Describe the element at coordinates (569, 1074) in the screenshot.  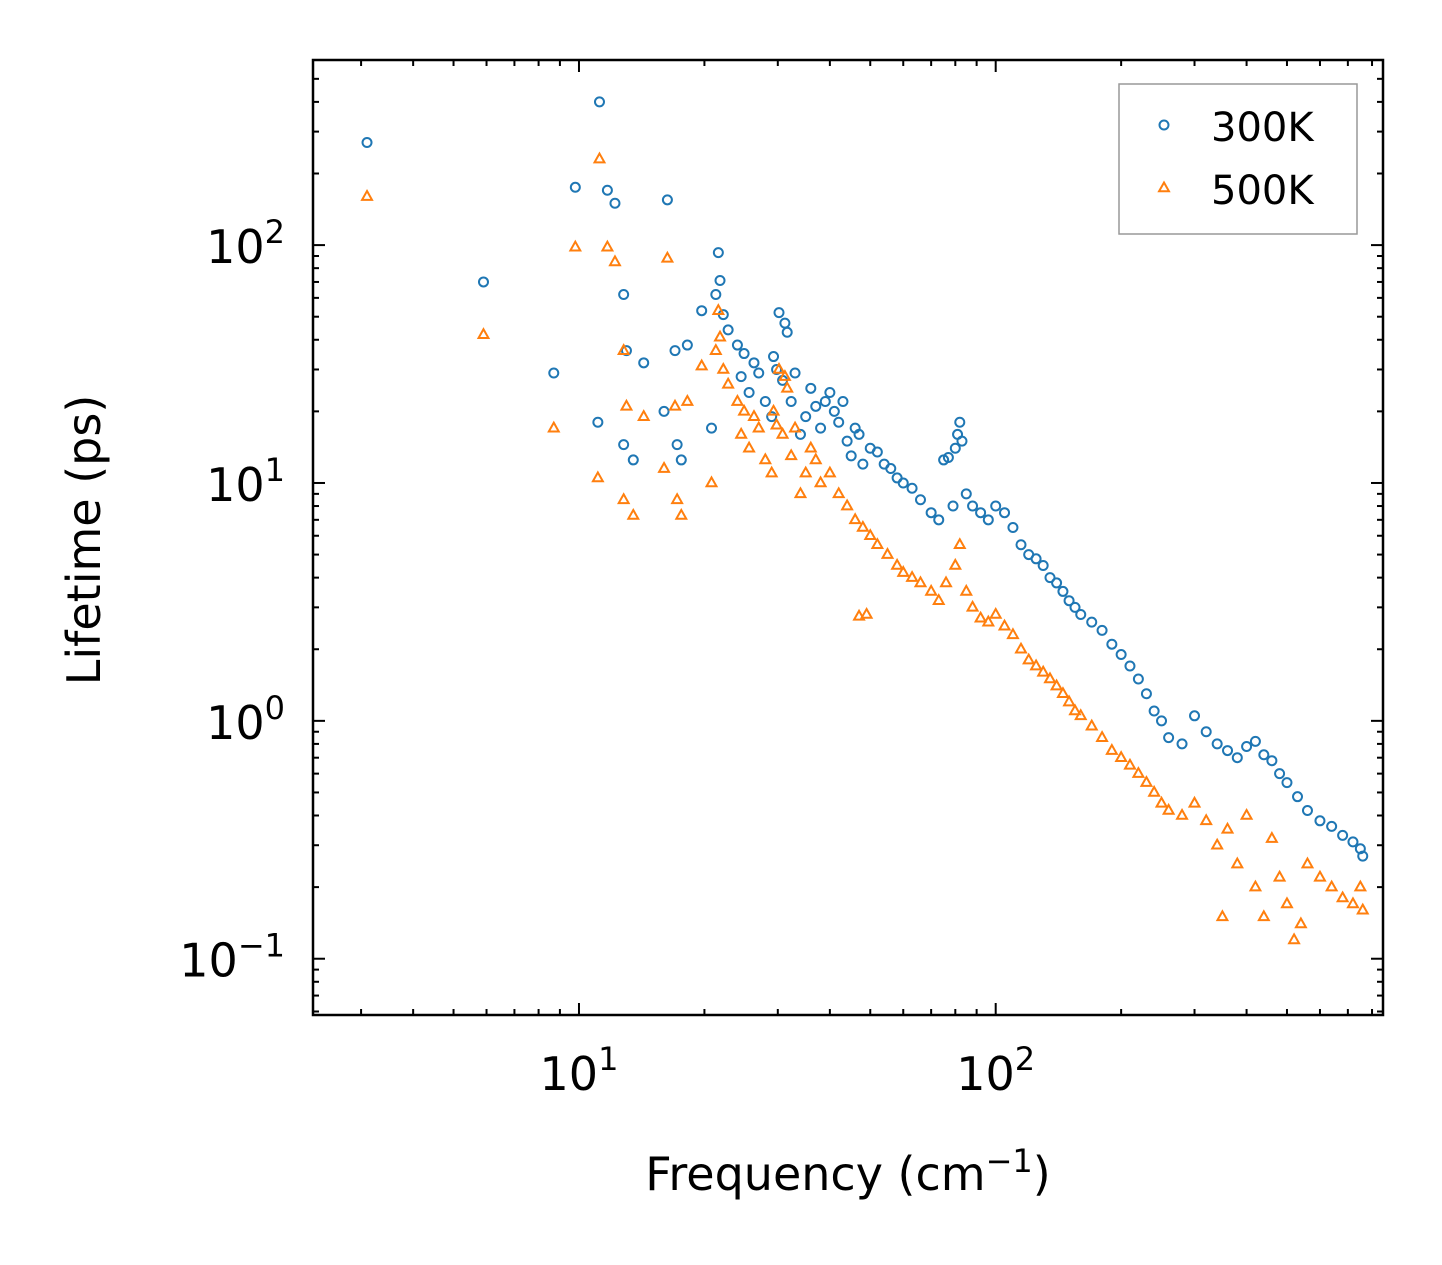
I see `x-tick-label-base: 10` at that location.